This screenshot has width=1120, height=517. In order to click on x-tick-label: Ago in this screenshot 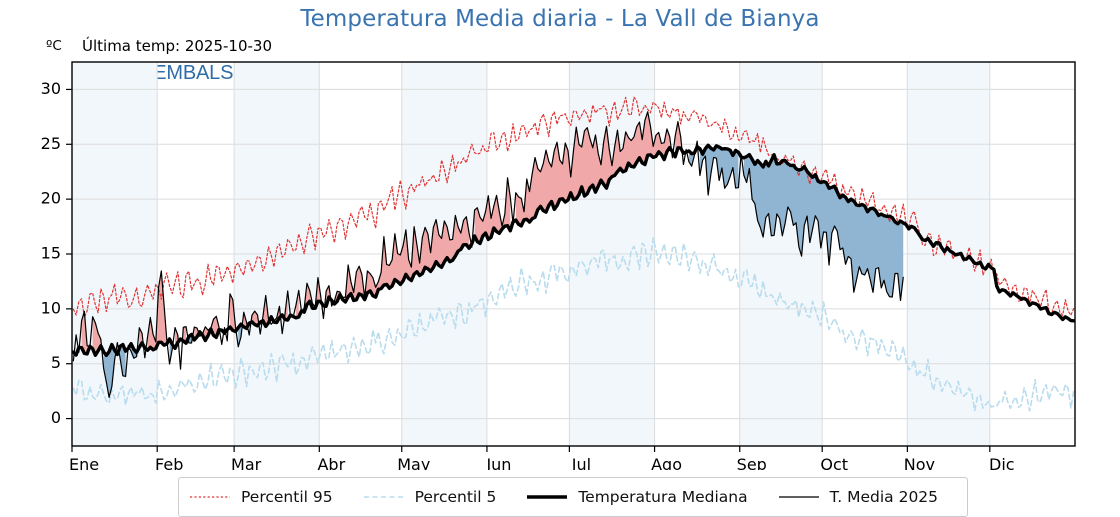, I will do `click(666, 462)`.